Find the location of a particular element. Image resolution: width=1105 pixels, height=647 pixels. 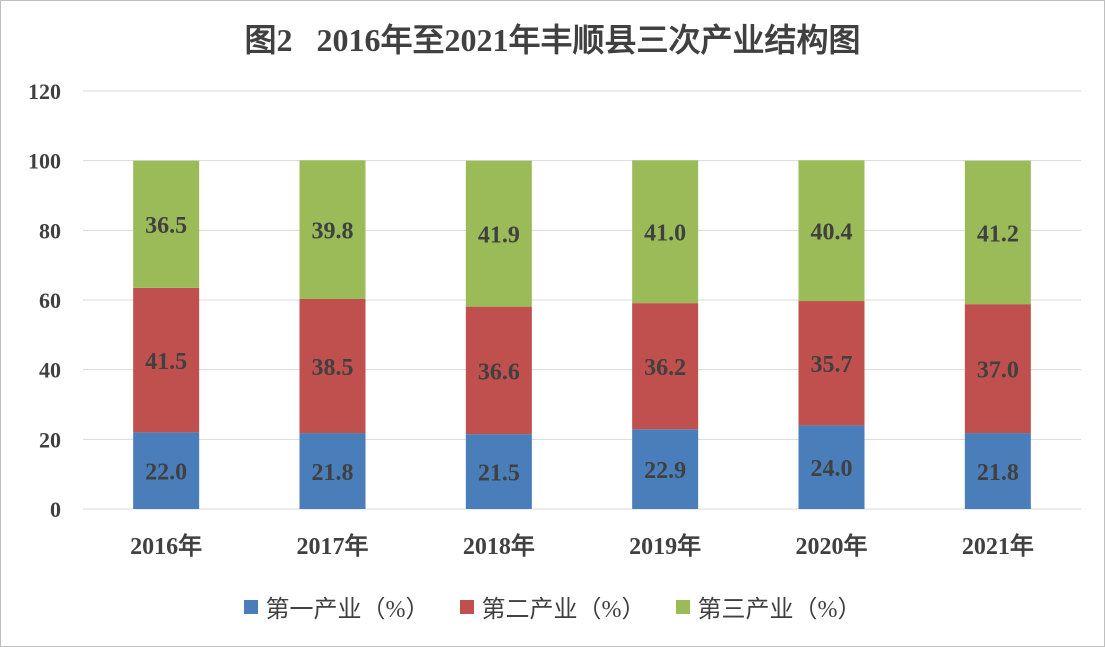

y-tick-label: 40 is located at coordinates (50, 370).